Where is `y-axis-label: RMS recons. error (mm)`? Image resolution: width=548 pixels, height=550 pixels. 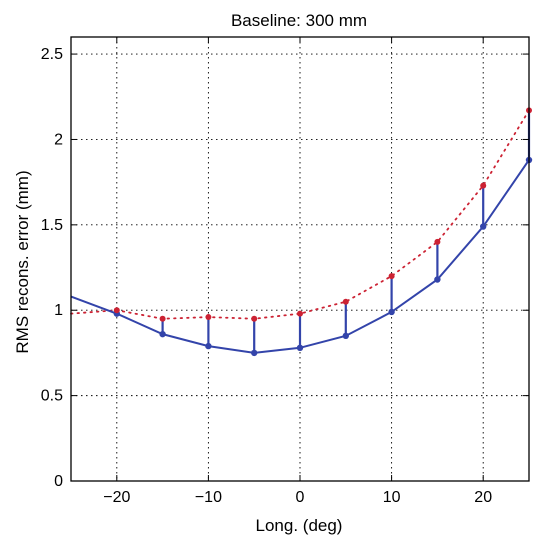 y-axis-label: RMS recons. error (mm) is located at coordinates (22, 261).